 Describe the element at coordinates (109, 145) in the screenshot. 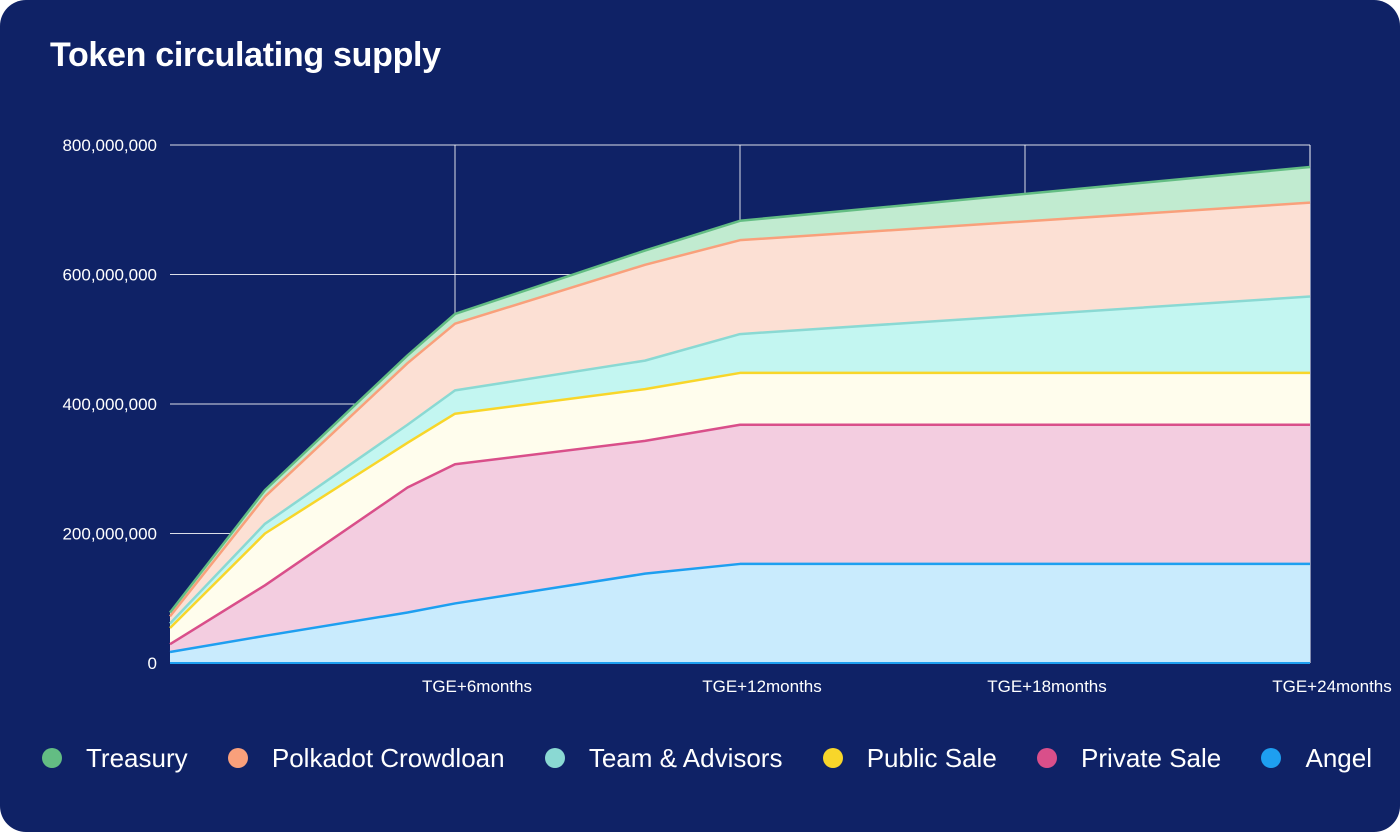

I see `y-tick-label: 800,000,000` at that location.